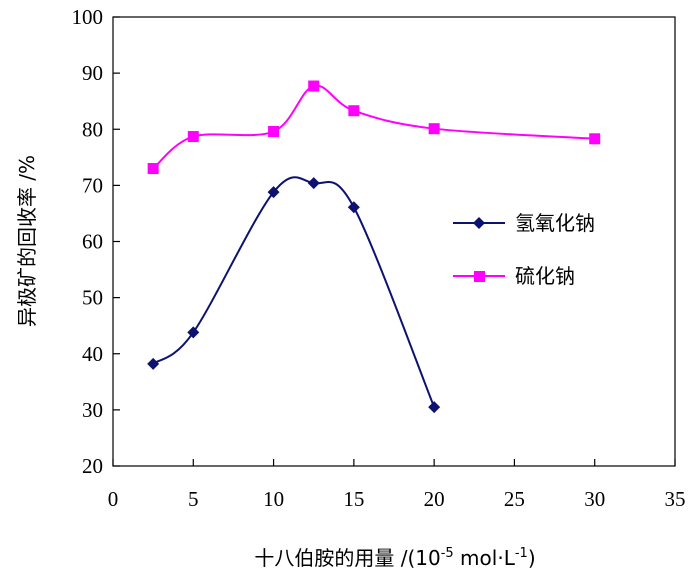 The height and width of the screenshot is (578, 700). Describe the element at coordinates (92, 298) in the screenshot. I see `y-tick-label: 50` at that location.